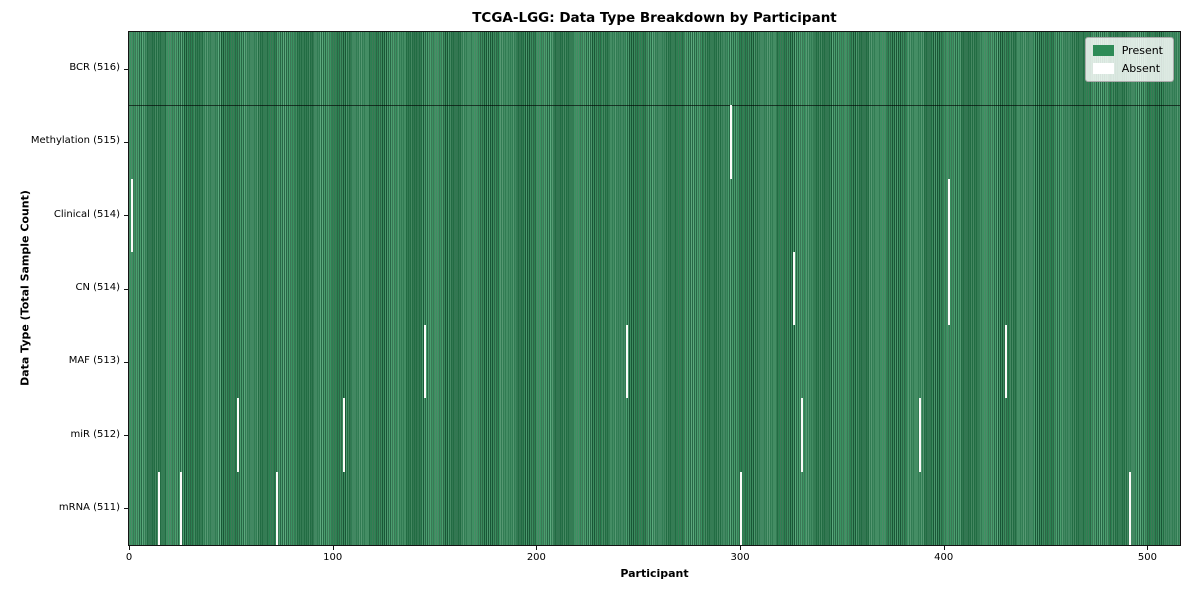 This screenshot has height=600, width=1200. What do you see at coordinates (1103, 68) in the screenshot?
I see `legend-swatch-absent` at bounding box center [1103, 68].